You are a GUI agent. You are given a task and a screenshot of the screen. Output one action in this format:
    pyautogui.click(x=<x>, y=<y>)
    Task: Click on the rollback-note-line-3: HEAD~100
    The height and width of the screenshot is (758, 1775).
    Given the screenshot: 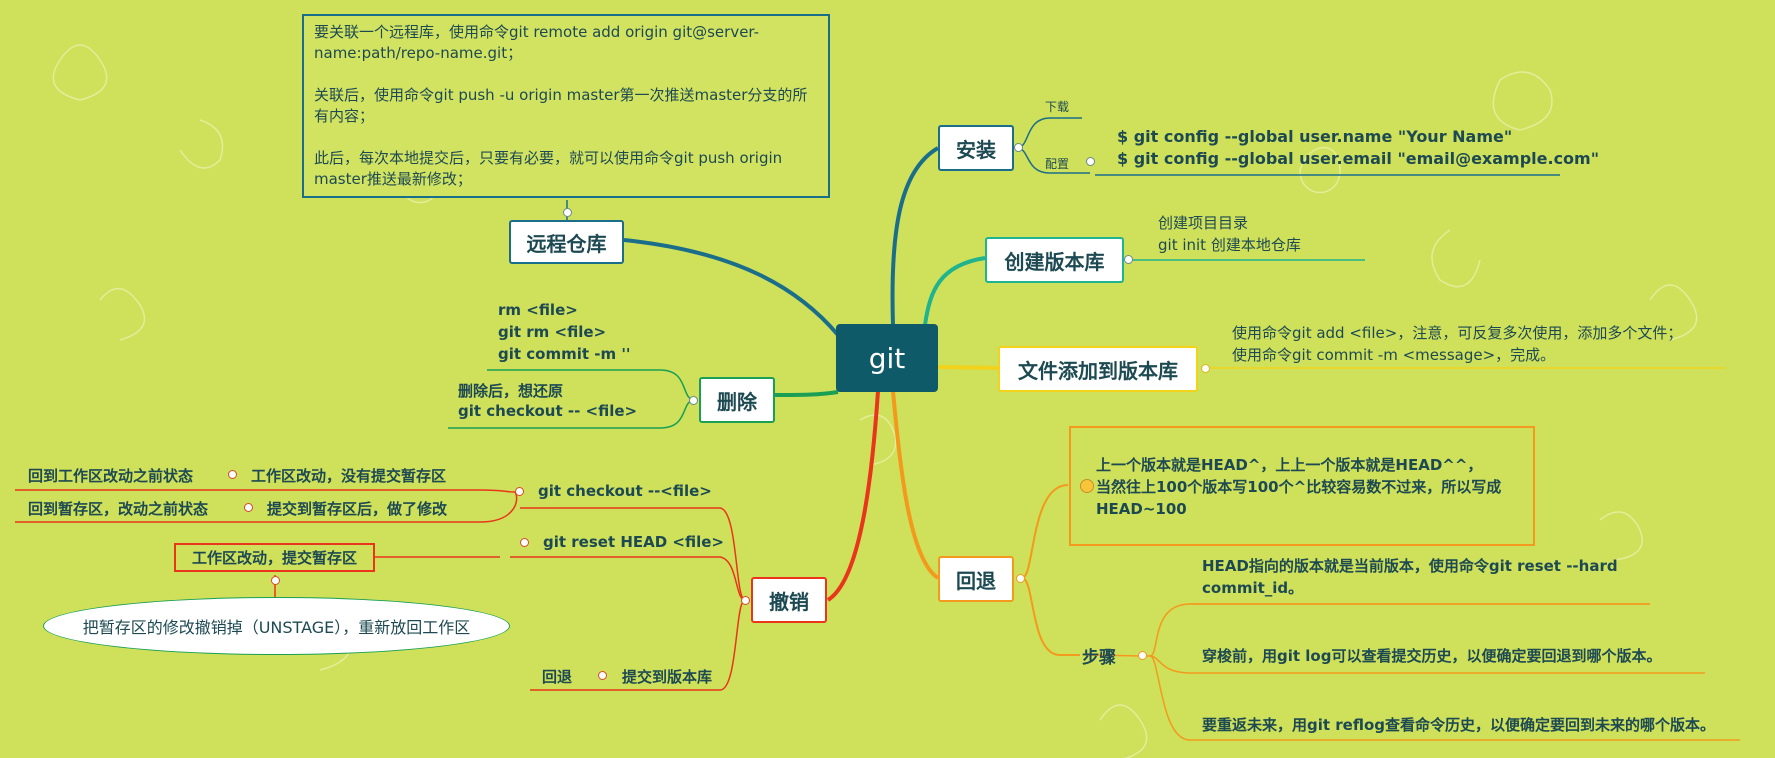 What is the action you would take?
    pyautogui.click(x=1141, y=509)
    